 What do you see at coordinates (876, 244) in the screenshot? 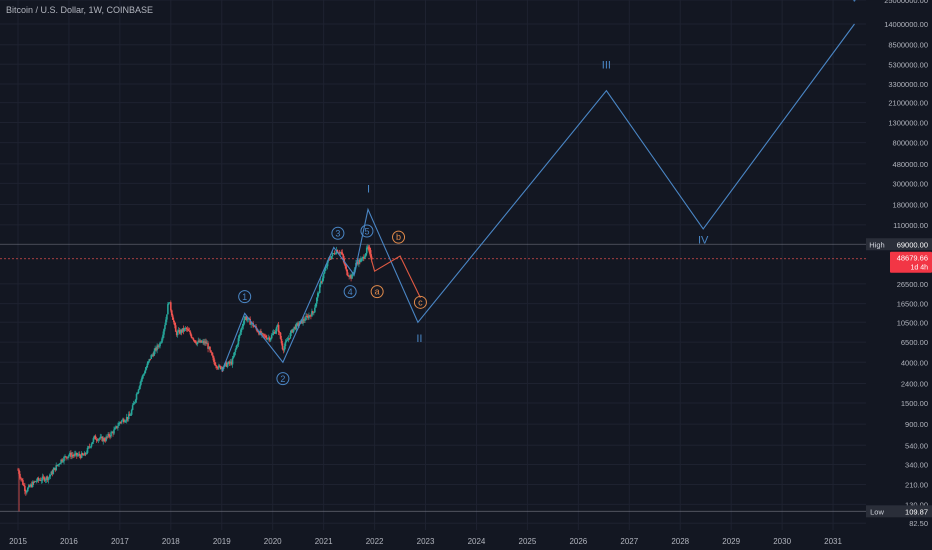
I see `high-label: High` at bounding box center [876, 244].